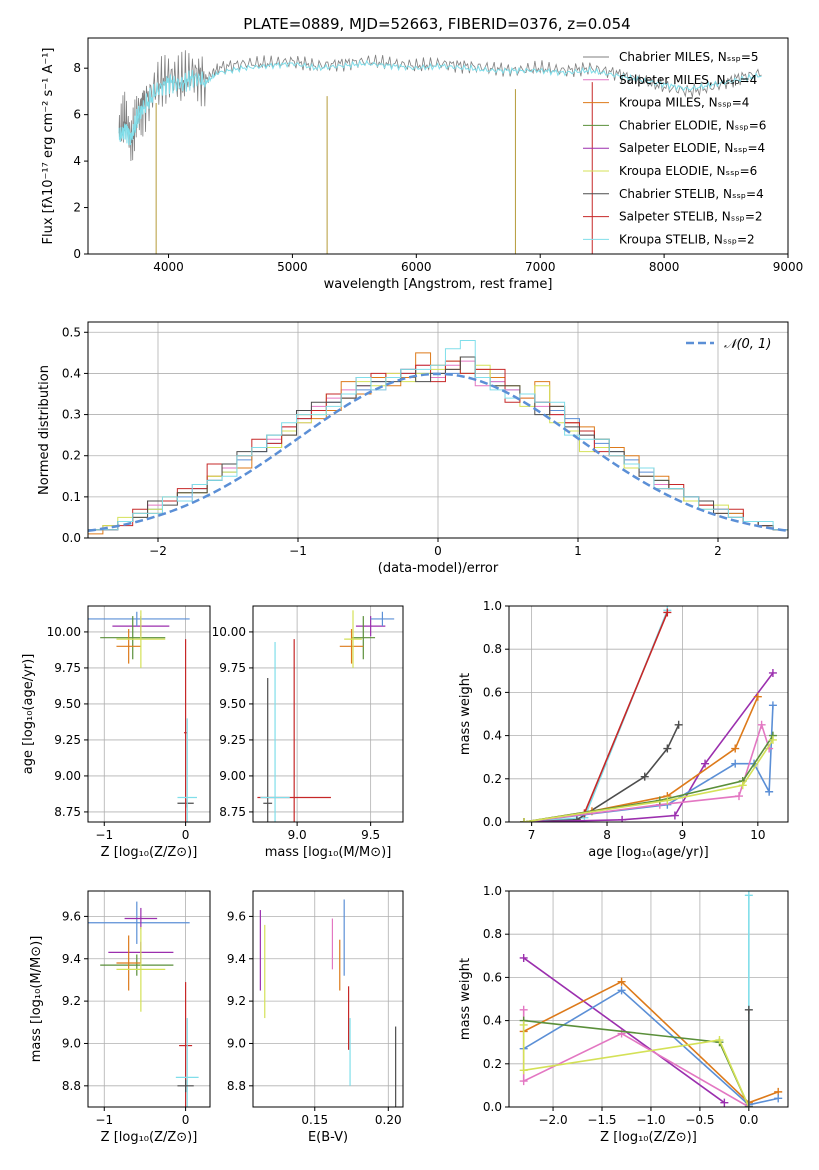 The height and width of the screenshot is (1170, 819). Describe the element at coordinates (36, 999) in the screenshot. I see `y-axis-label: mass [log₁₀(M/M⊙)]` at that location.